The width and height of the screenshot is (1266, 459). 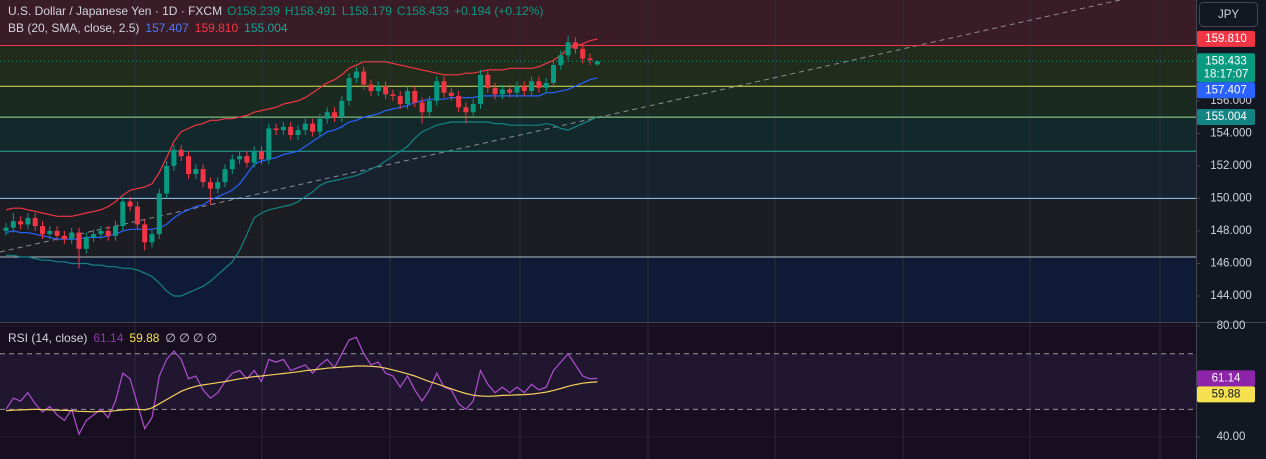 What do you see at coordinates (423, 11) in the screenshot?
I see `close: C158.433` at bounding box center [423, 11].